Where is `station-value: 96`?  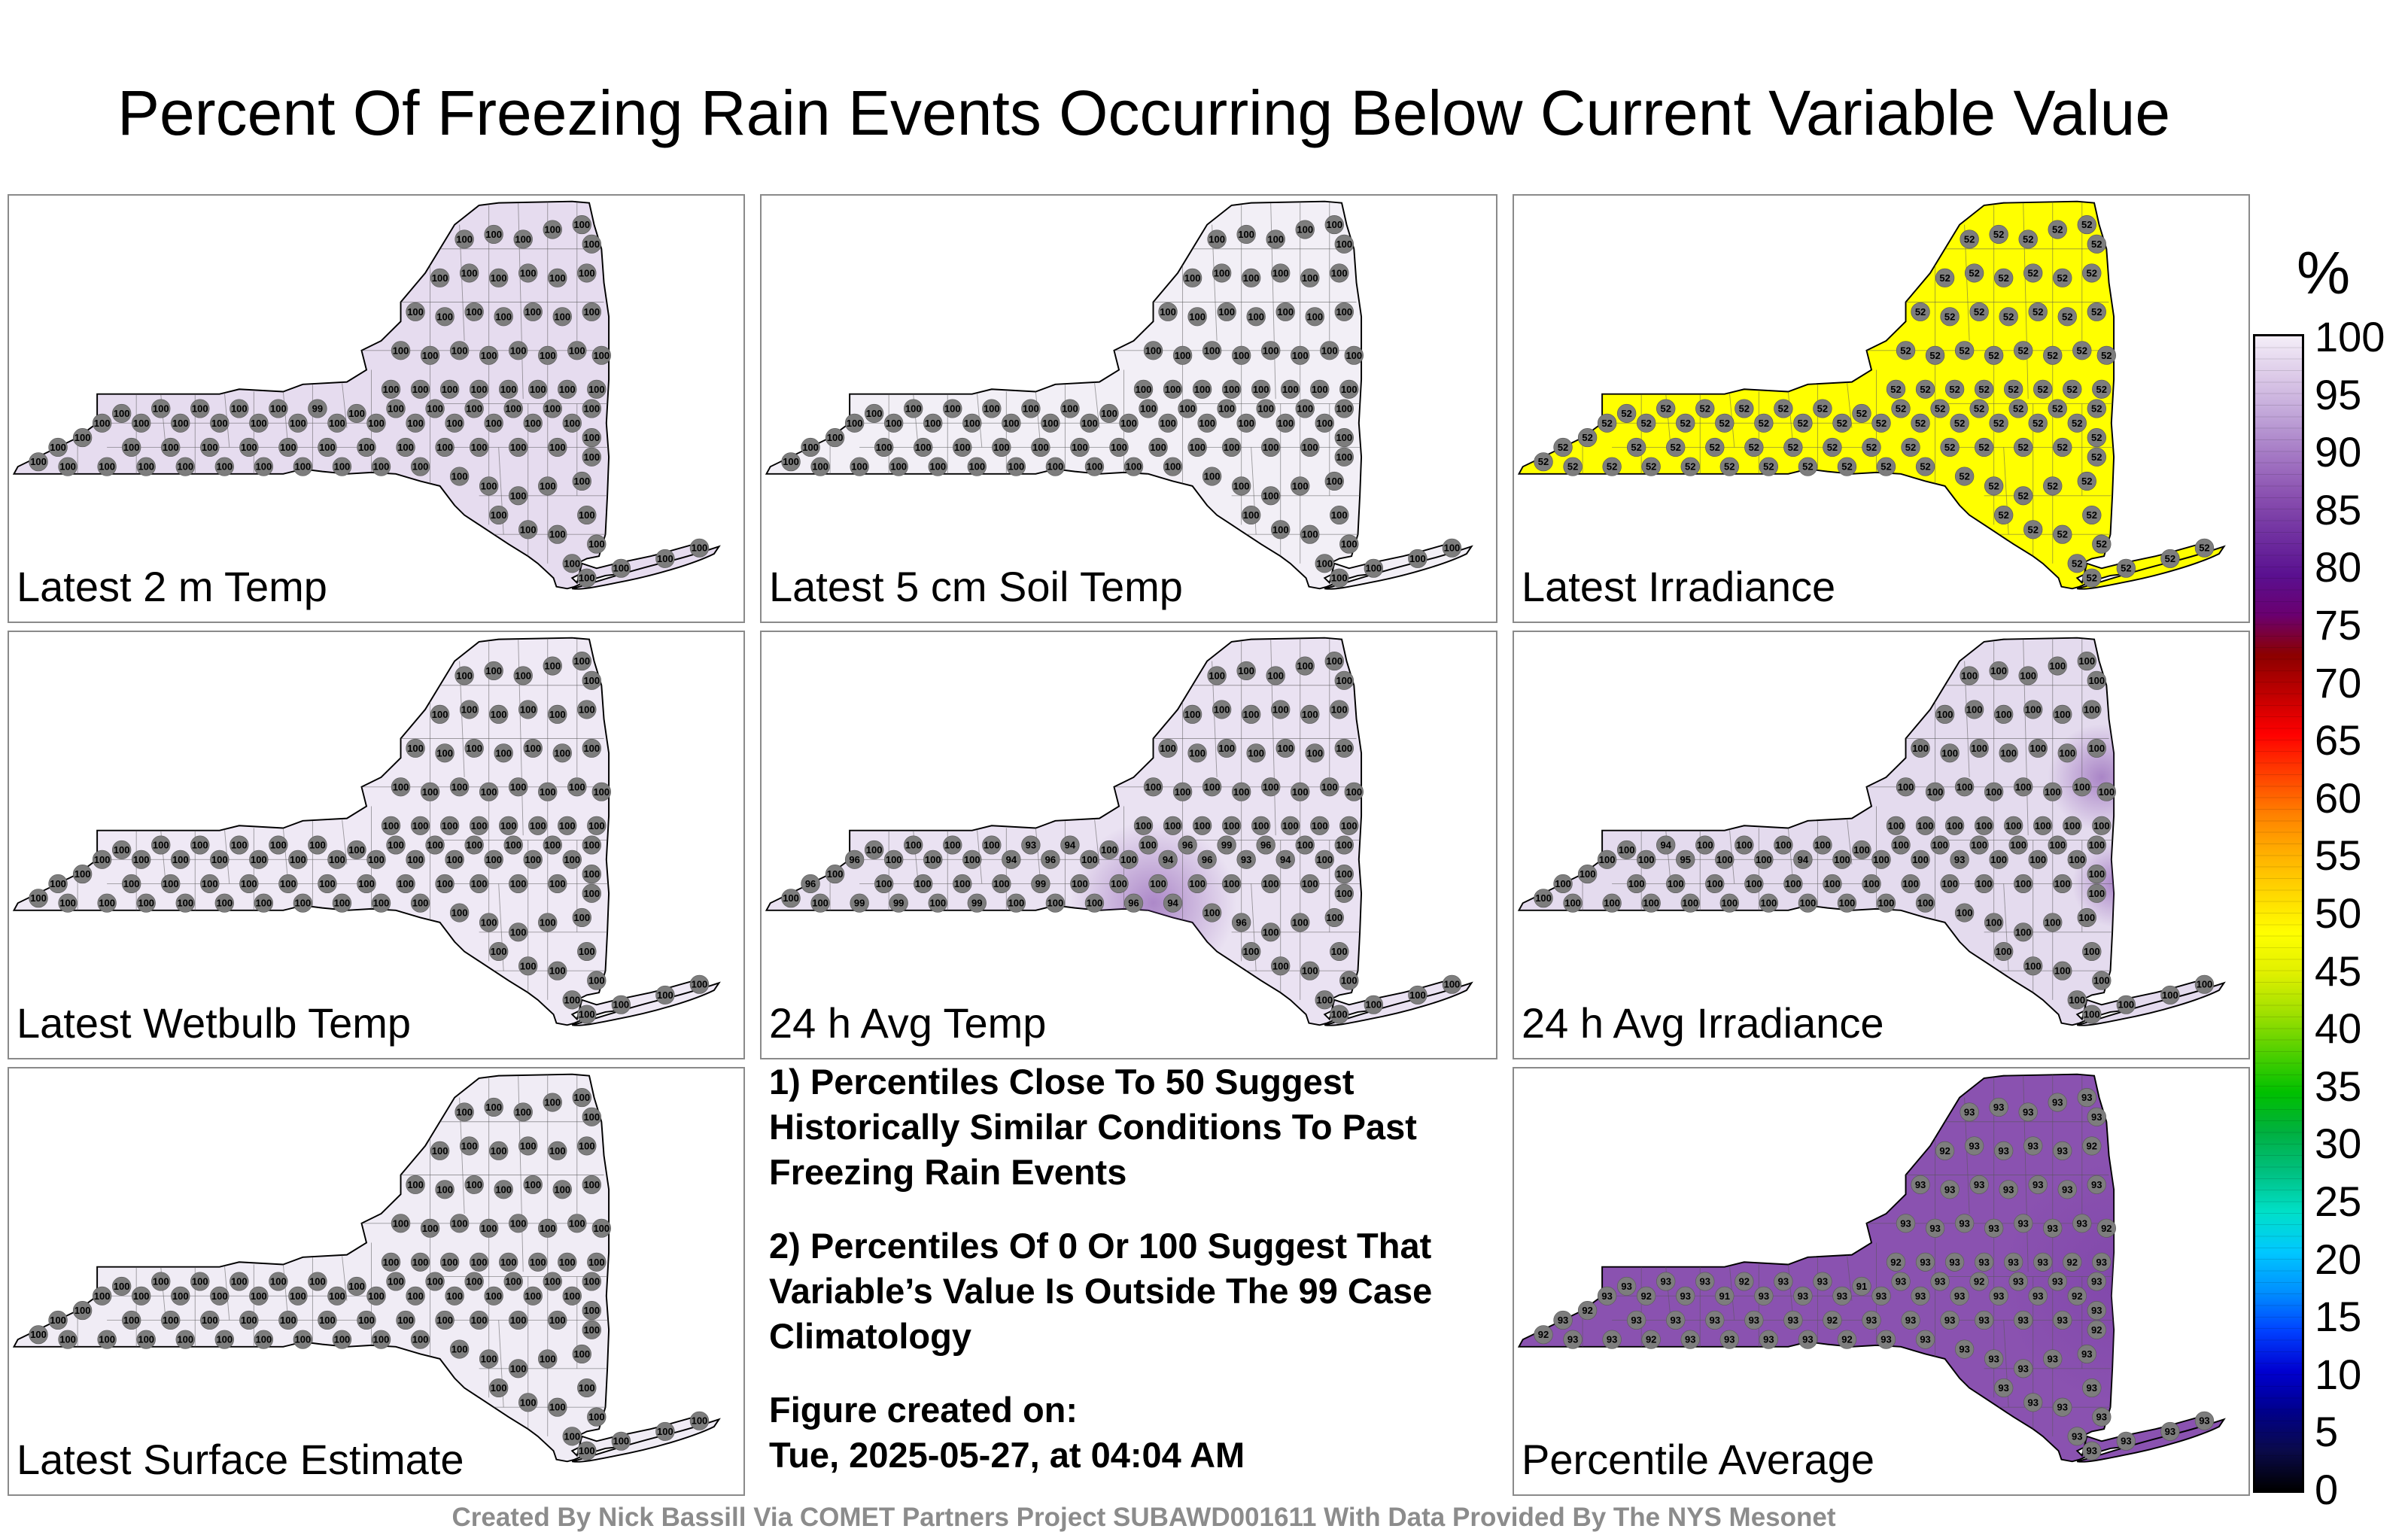
station-value: 96 is located at coordinates (1241, 922).